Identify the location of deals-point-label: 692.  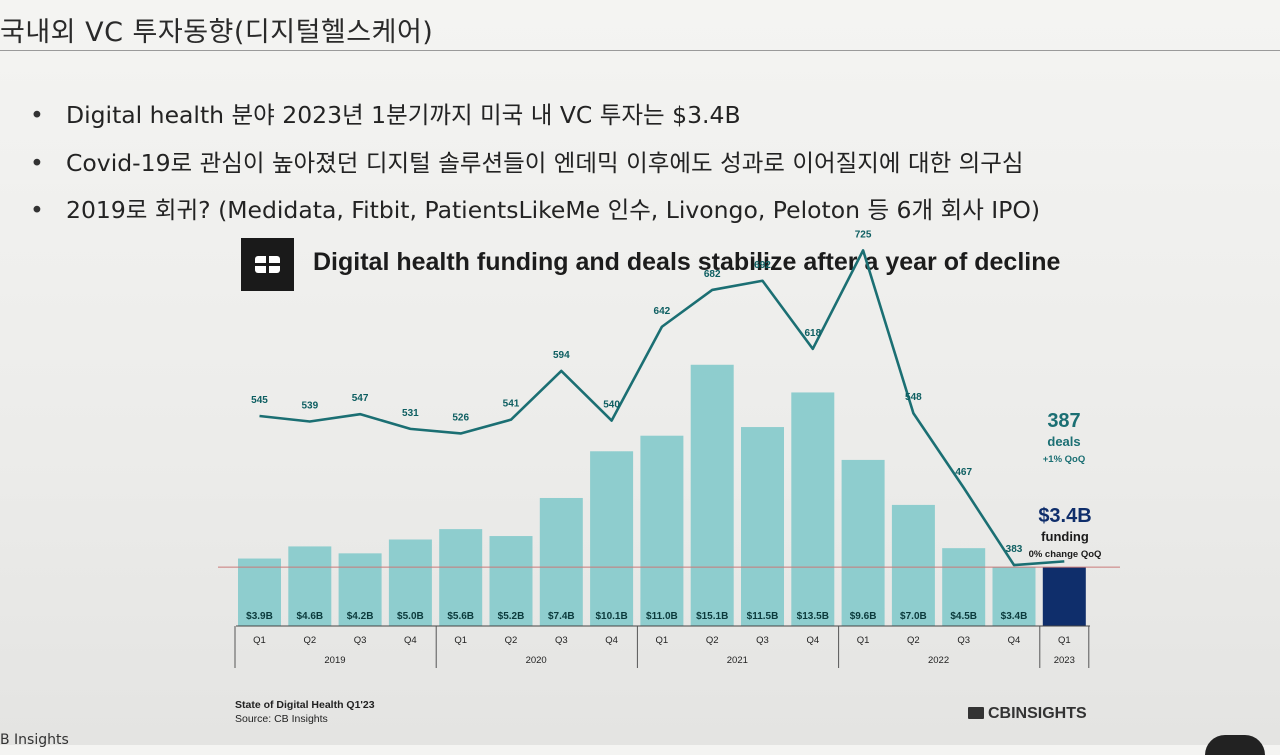
(762, 265).